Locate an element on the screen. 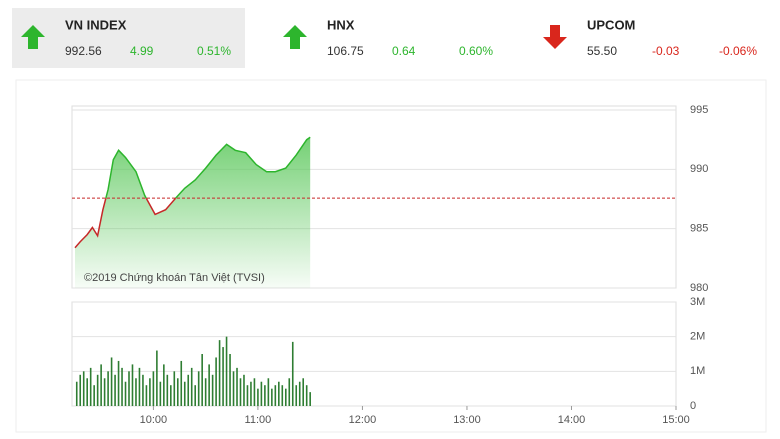  index-name: UPCOM is located at coordinates (611, 24).